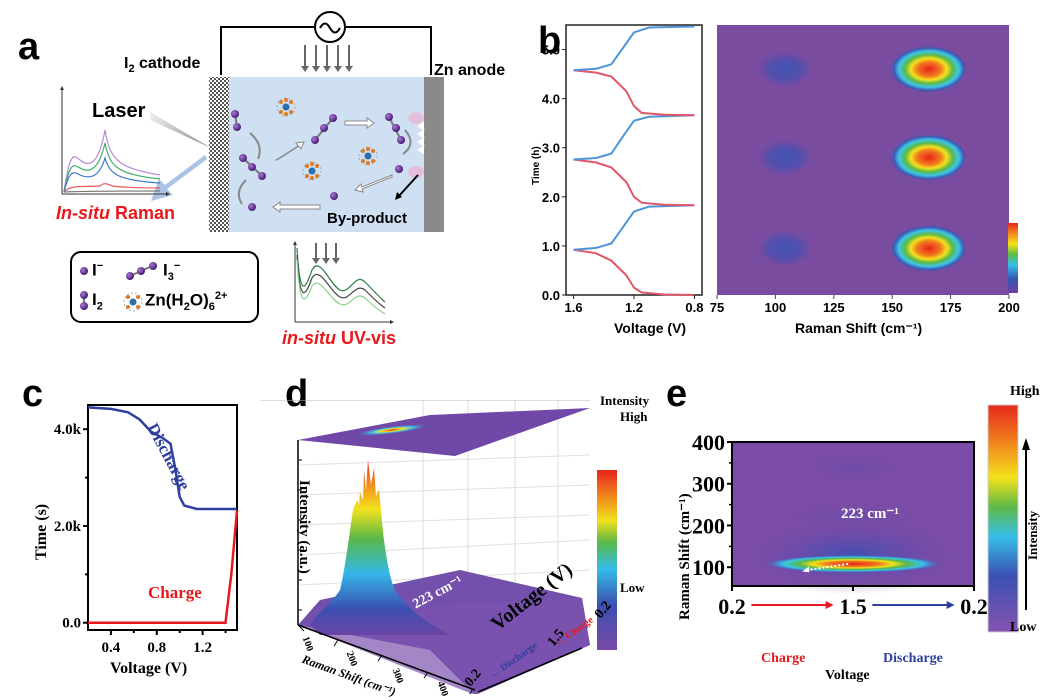 Image resolution: width=1043 pixels, height=700 pixels. Describe the element at coordinates (1023, 627) in the screenshot. I see `e-colorbar-low: Low` at that location.